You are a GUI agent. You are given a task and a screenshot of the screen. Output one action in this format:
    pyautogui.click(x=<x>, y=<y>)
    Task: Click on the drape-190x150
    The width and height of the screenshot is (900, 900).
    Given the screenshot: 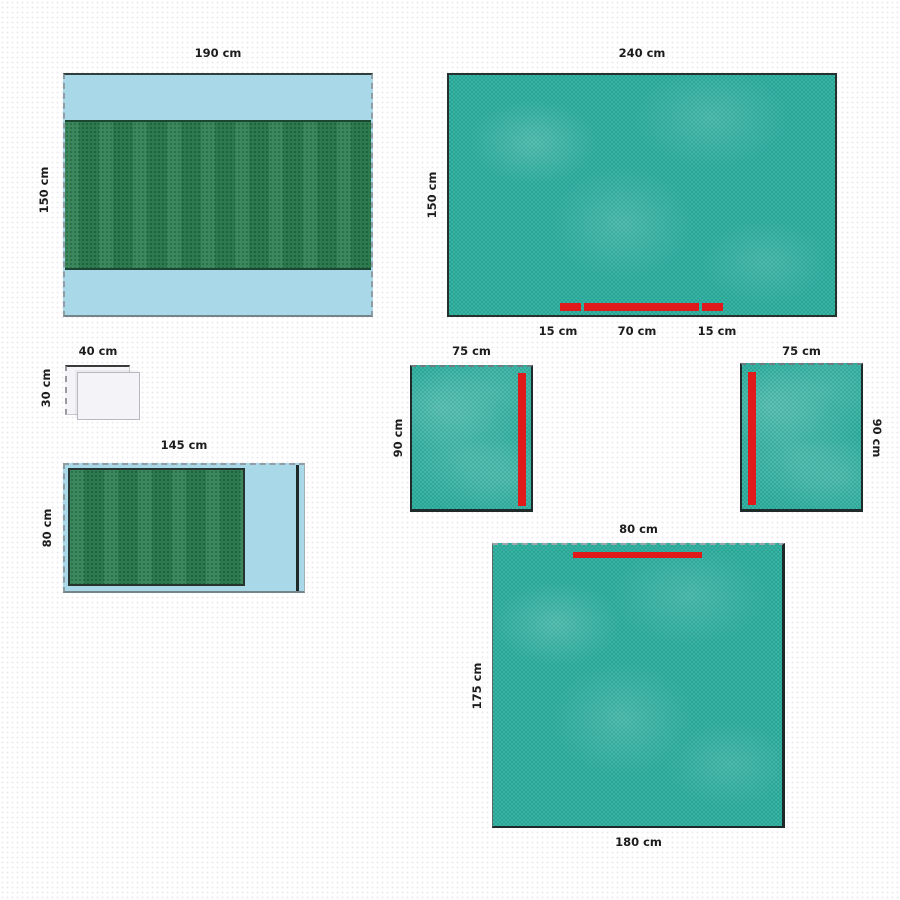 What is the action you would take?
    pyautogui.click(x=218, y=195)
    